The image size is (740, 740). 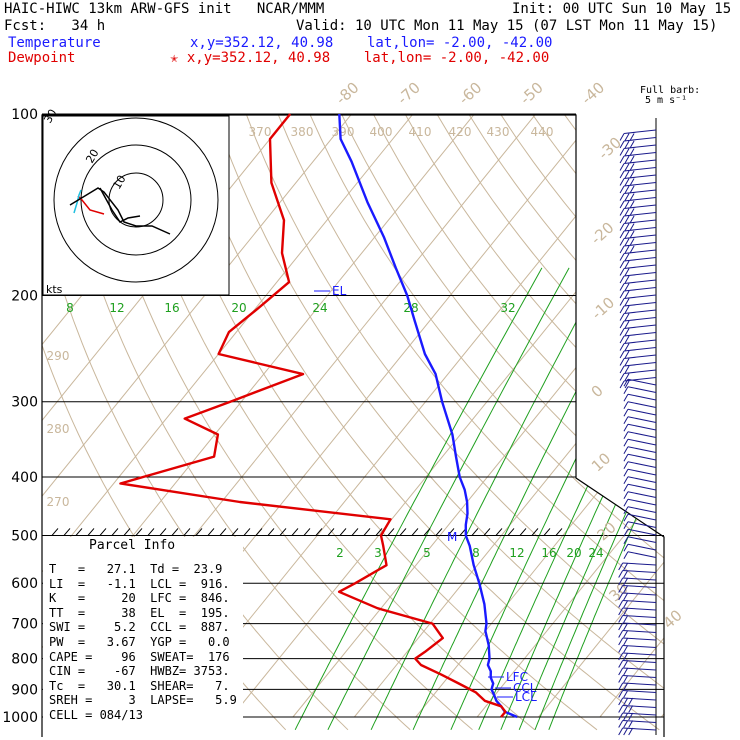 What do you see at coordinates (54, 289) in the screenshot?
I see `hodograph-units-label: kts` at bounding box center [54, 289].